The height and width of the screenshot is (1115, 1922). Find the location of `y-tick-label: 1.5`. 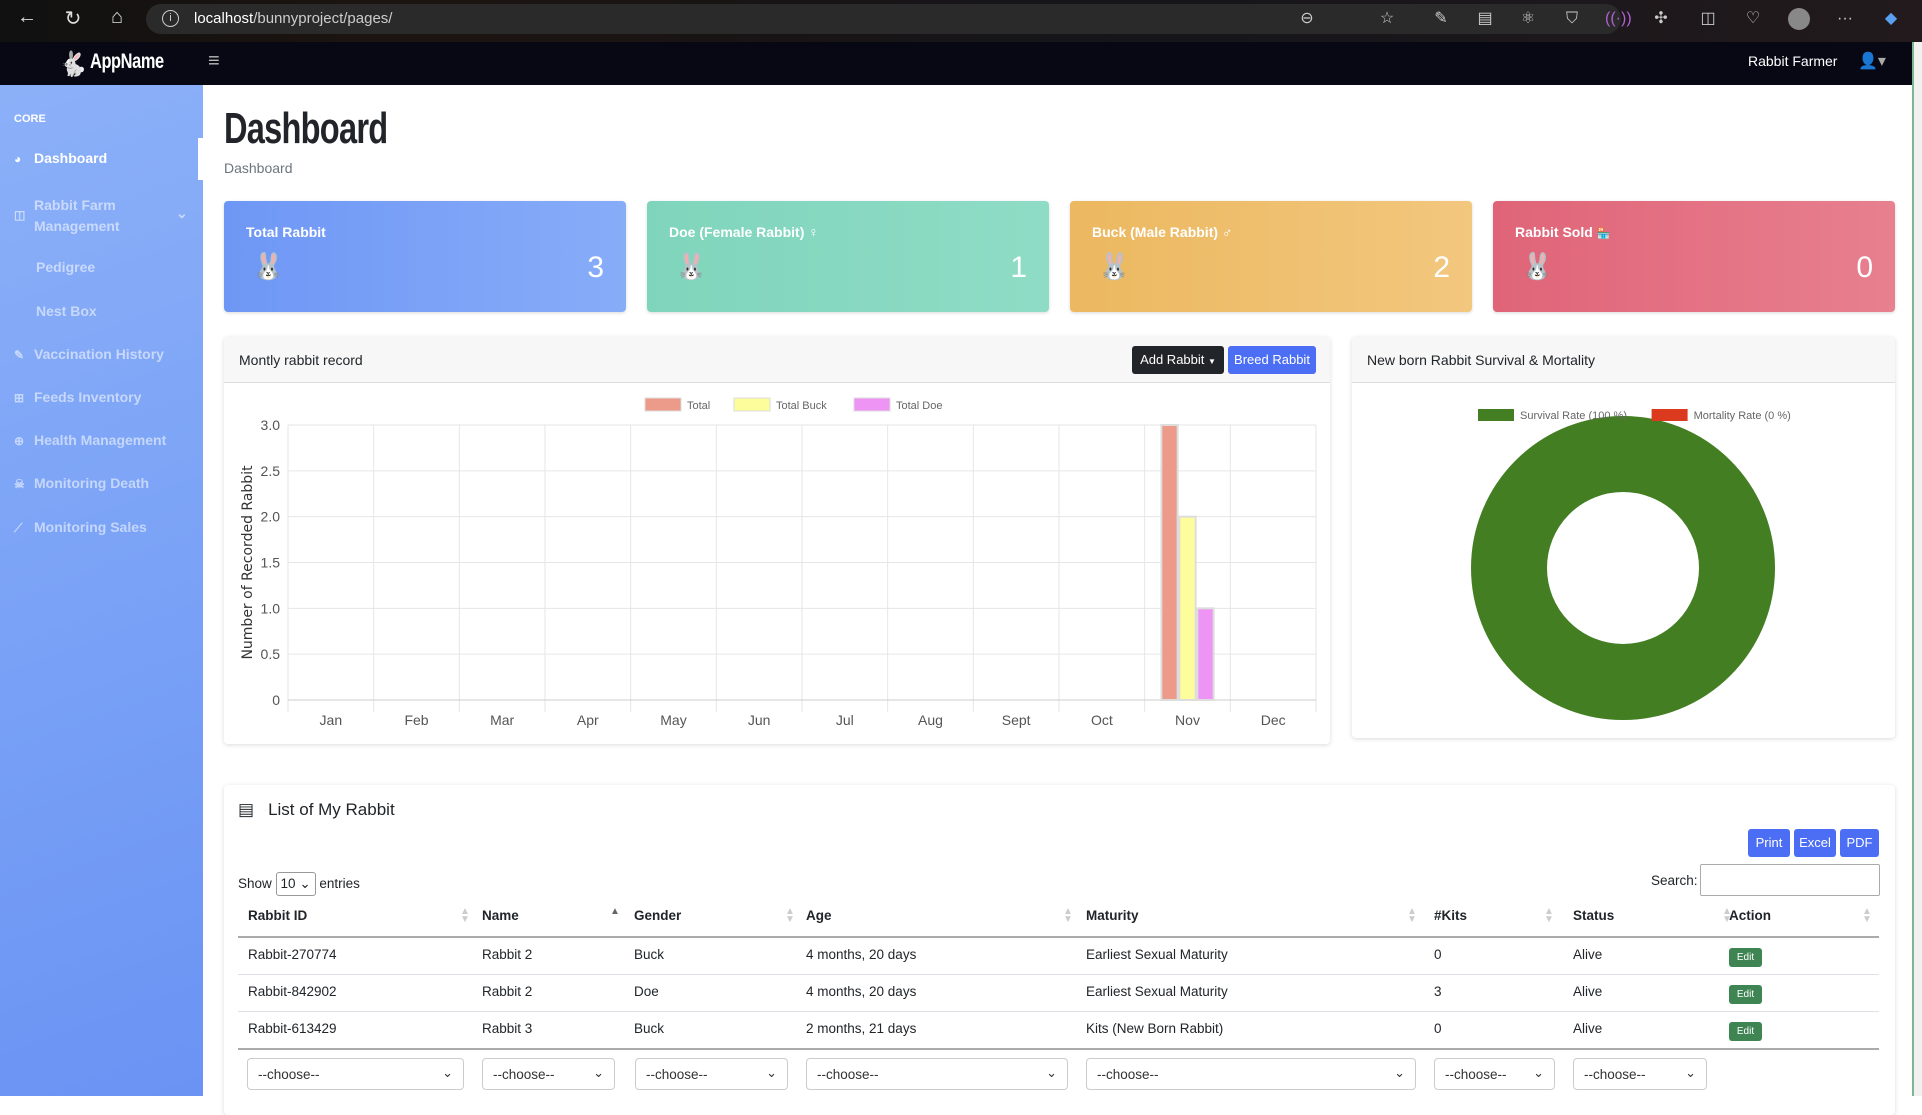

y-tick-label: 1.5 is located at coordinates (271, 563).